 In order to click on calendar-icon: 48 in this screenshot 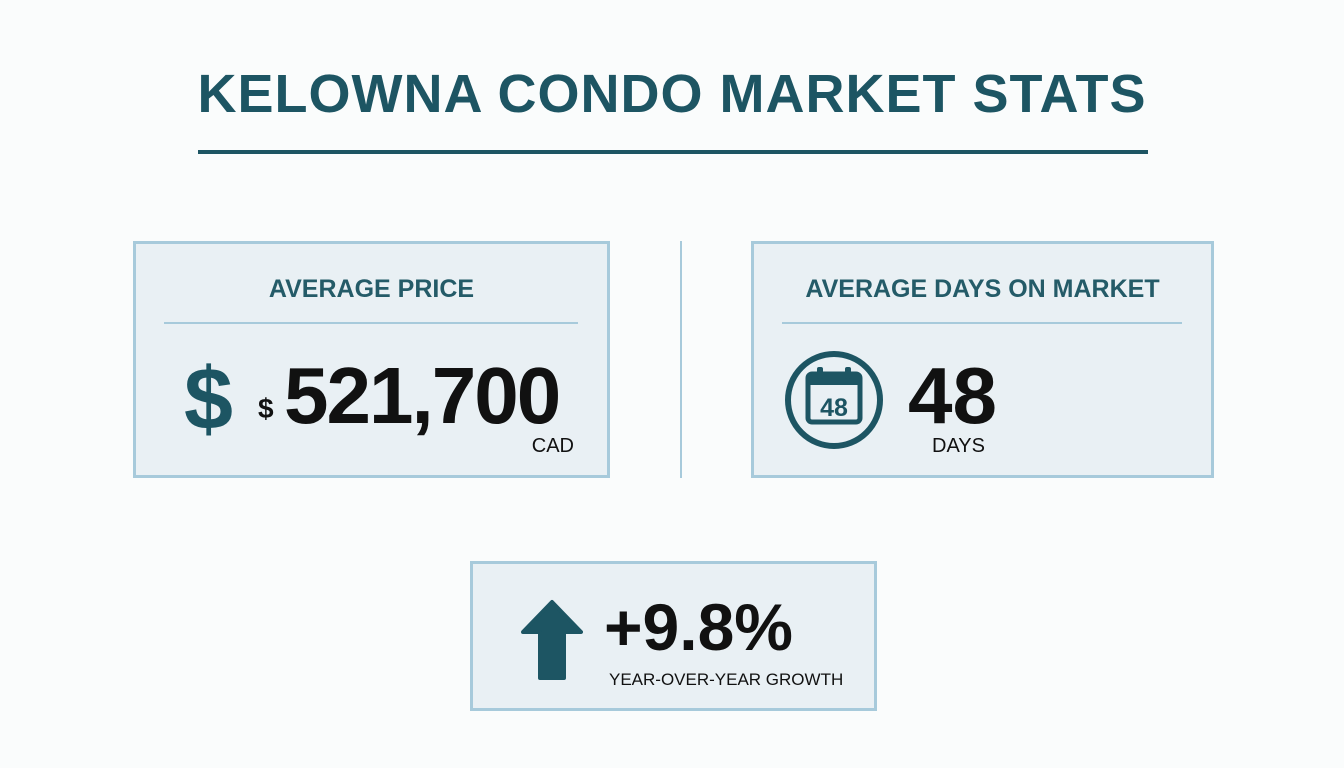, I will do `click(834, 400)`.